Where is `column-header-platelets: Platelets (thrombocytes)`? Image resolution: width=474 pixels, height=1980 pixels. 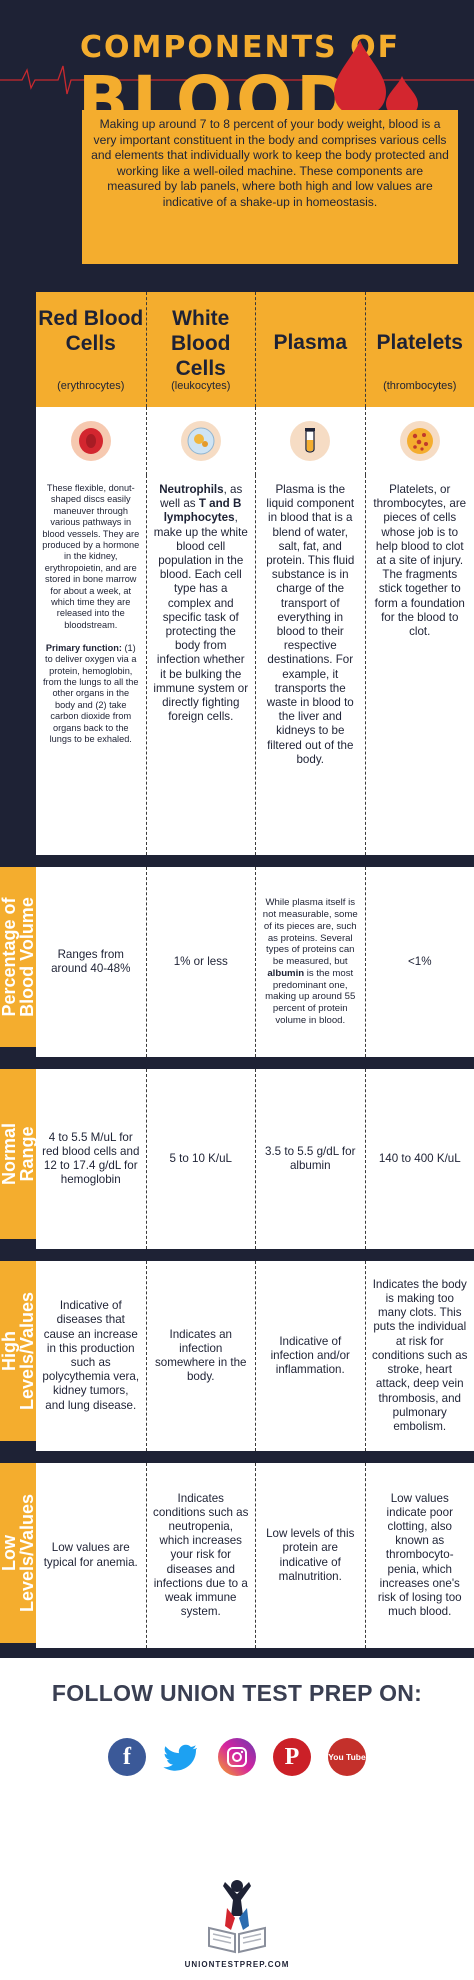
column-header-platelets: Platelets (thrombocytes) is located at coordinates (419, 349).